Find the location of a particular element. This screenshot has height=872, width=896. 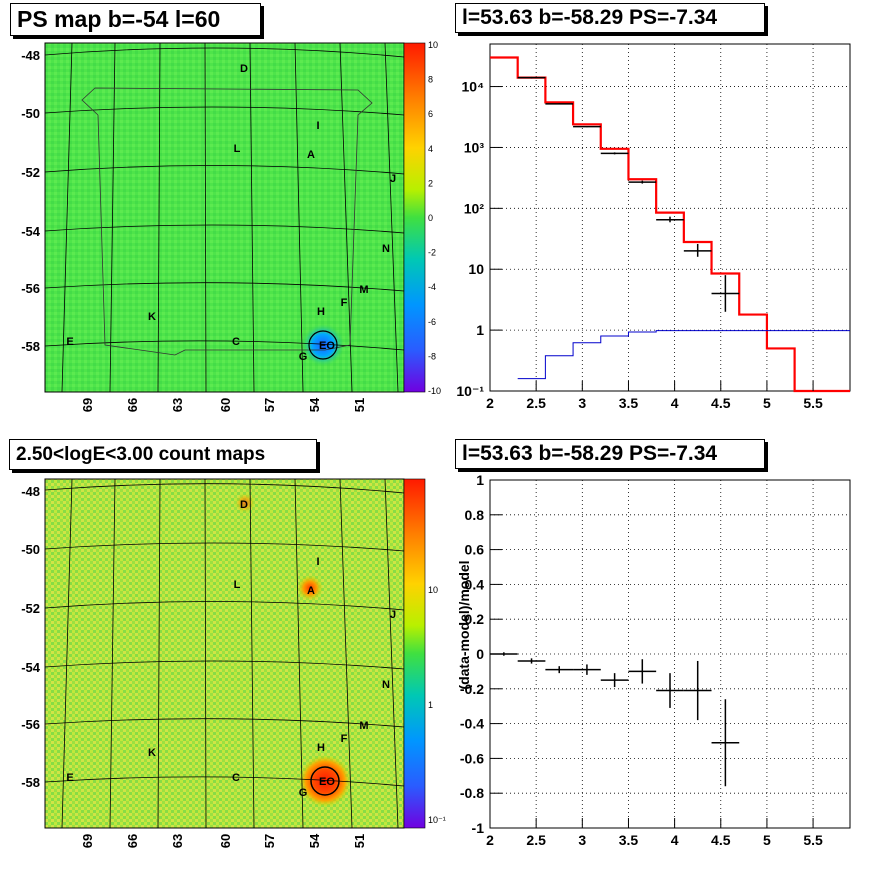

count-source-label-k: K is located at coordinates (152, 753).